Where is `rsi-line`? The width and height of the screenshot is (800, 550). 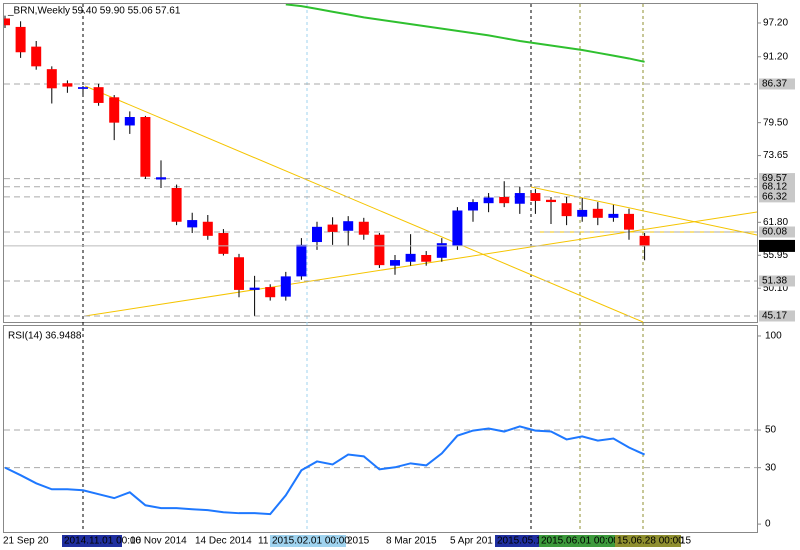
rsi-line is located at coordinates (325, 470).